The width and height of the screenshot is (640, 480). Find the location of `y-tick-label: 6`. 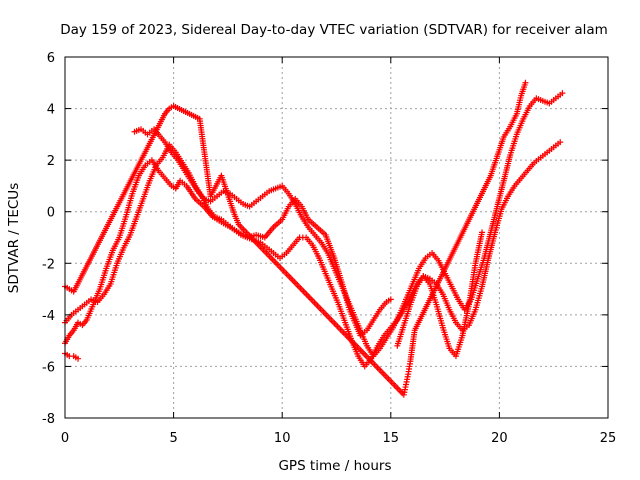

y-tick-label: 6 is located at coordinates (51, 58).